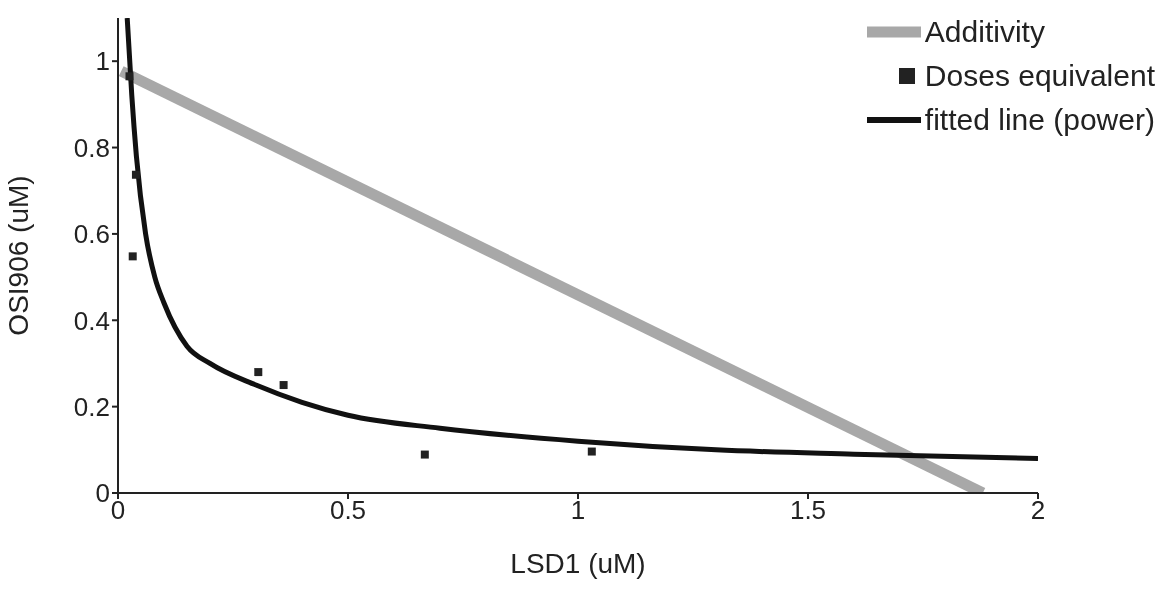 This screenshot has height=606, width=1175. I want to click on y-tick-label: 1, so click(102, 61).